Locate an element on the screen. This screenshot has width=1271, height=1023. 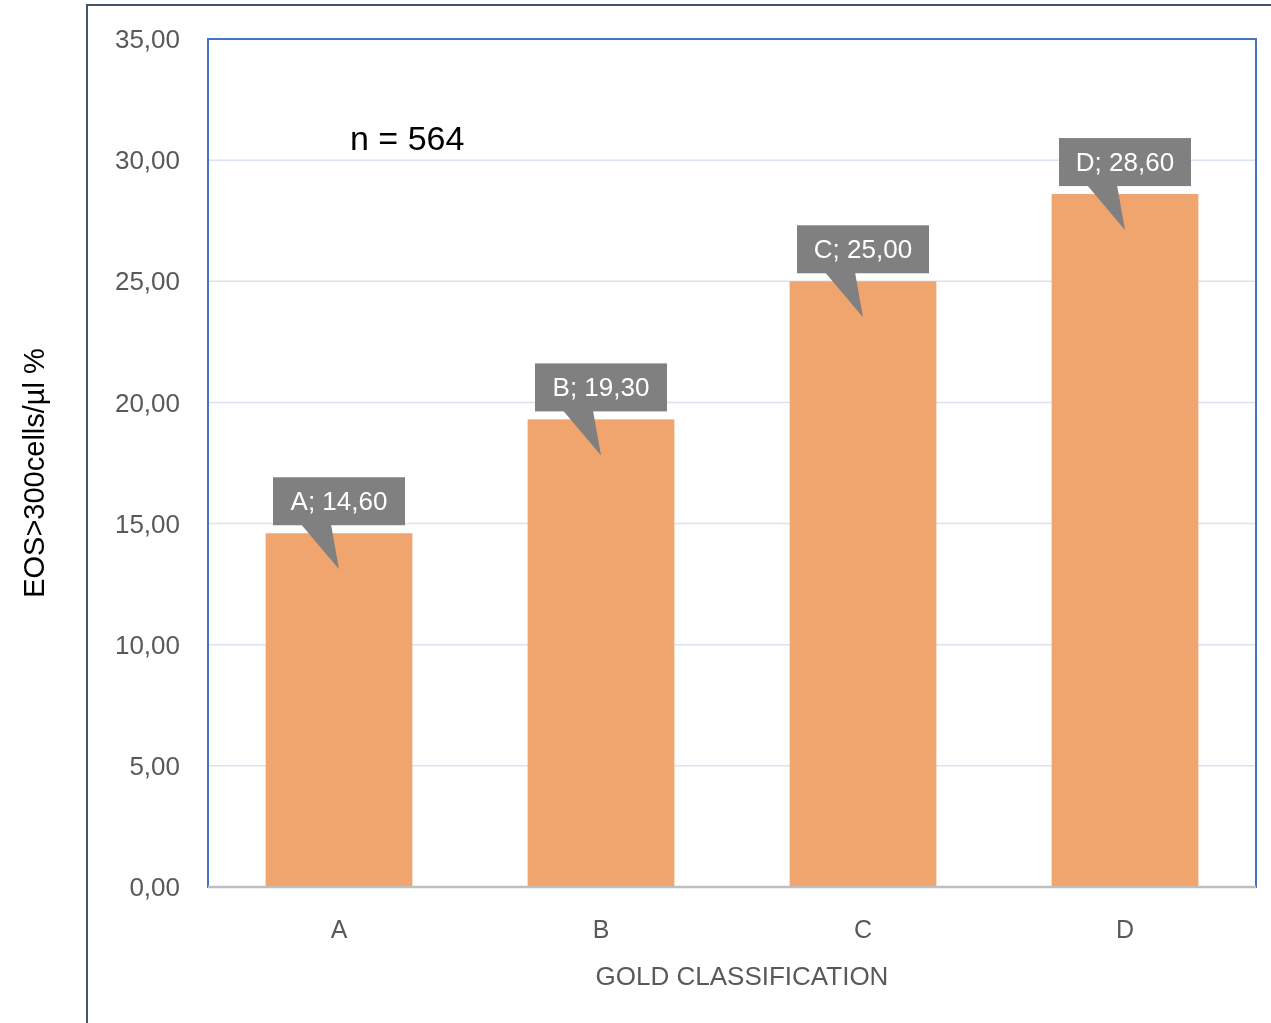
data-label: D; 28,60 is located at coordinates (1125, 162).